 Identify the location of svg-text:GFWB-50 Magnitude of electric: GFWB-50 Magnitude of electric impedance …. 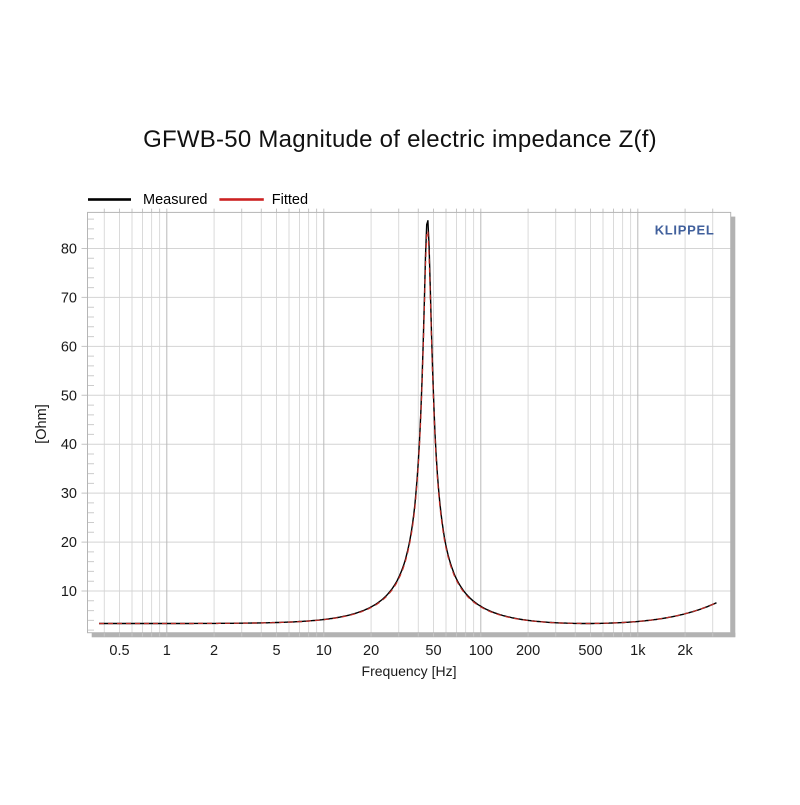
(400, 139).